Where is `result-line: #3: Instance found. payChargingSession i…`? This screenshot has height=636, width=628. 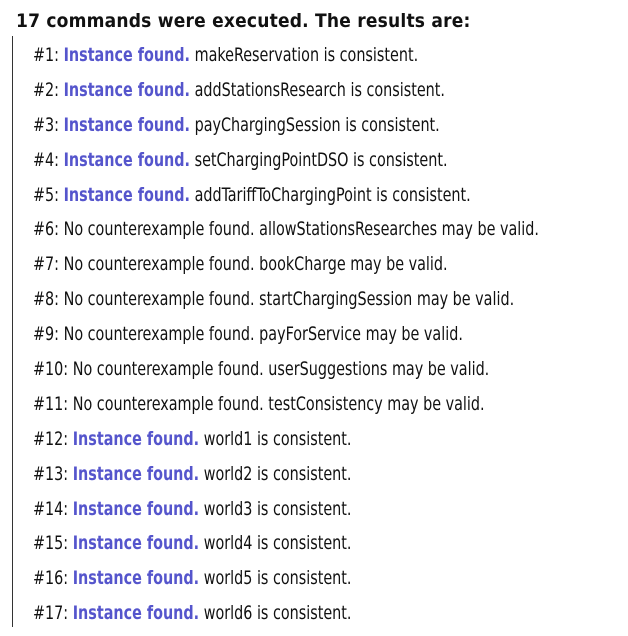 result-line: #3: Instance found. payChargingSession i… is located at coordinates (236, 124).